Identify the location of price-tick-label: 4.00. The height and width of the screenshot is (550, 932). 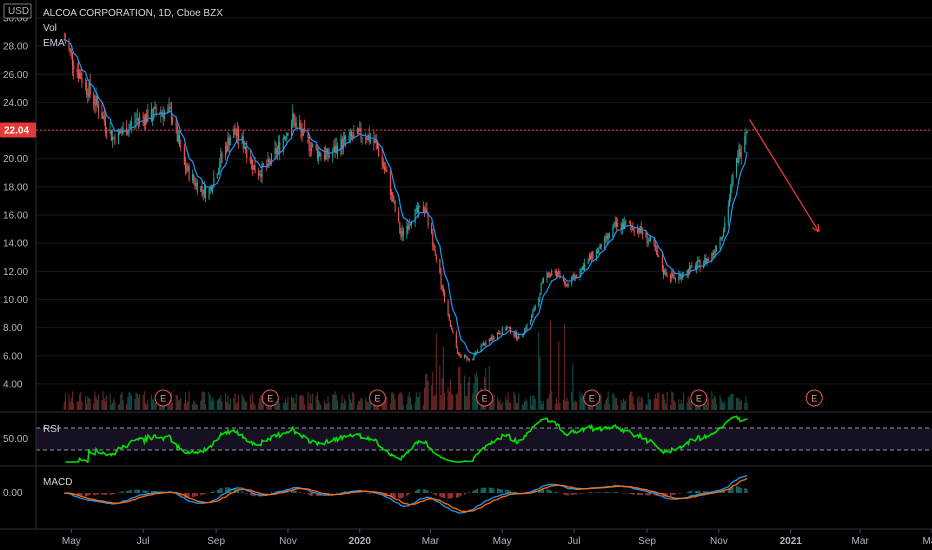
(13, 384).